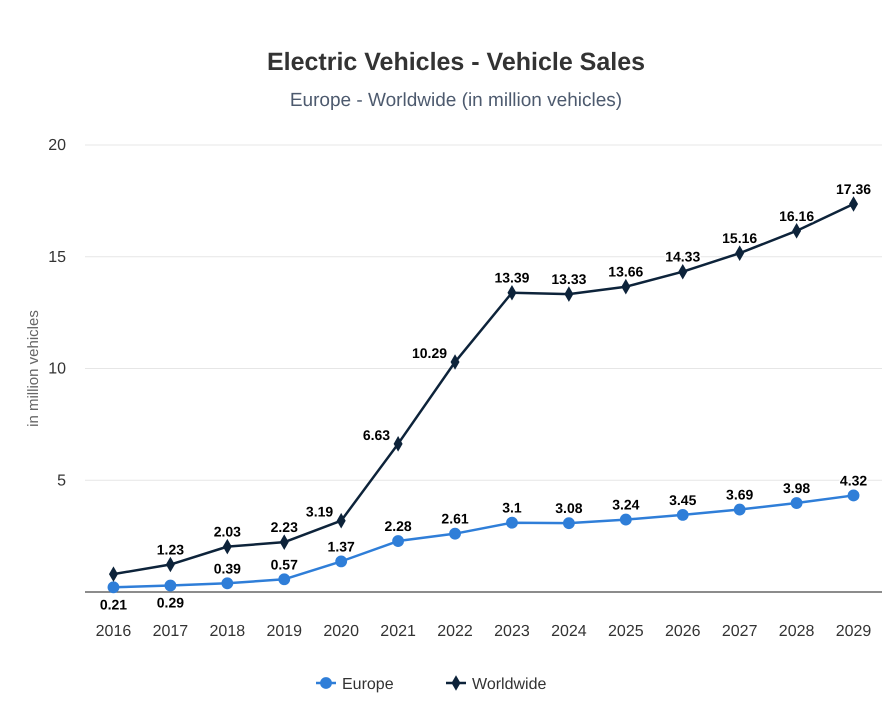 This screenshot has width=892, height=716. What do you see at coordinates (854, 480) in the screenshot?
I see `data-label: 4.32` at bounding box center [854, 480].